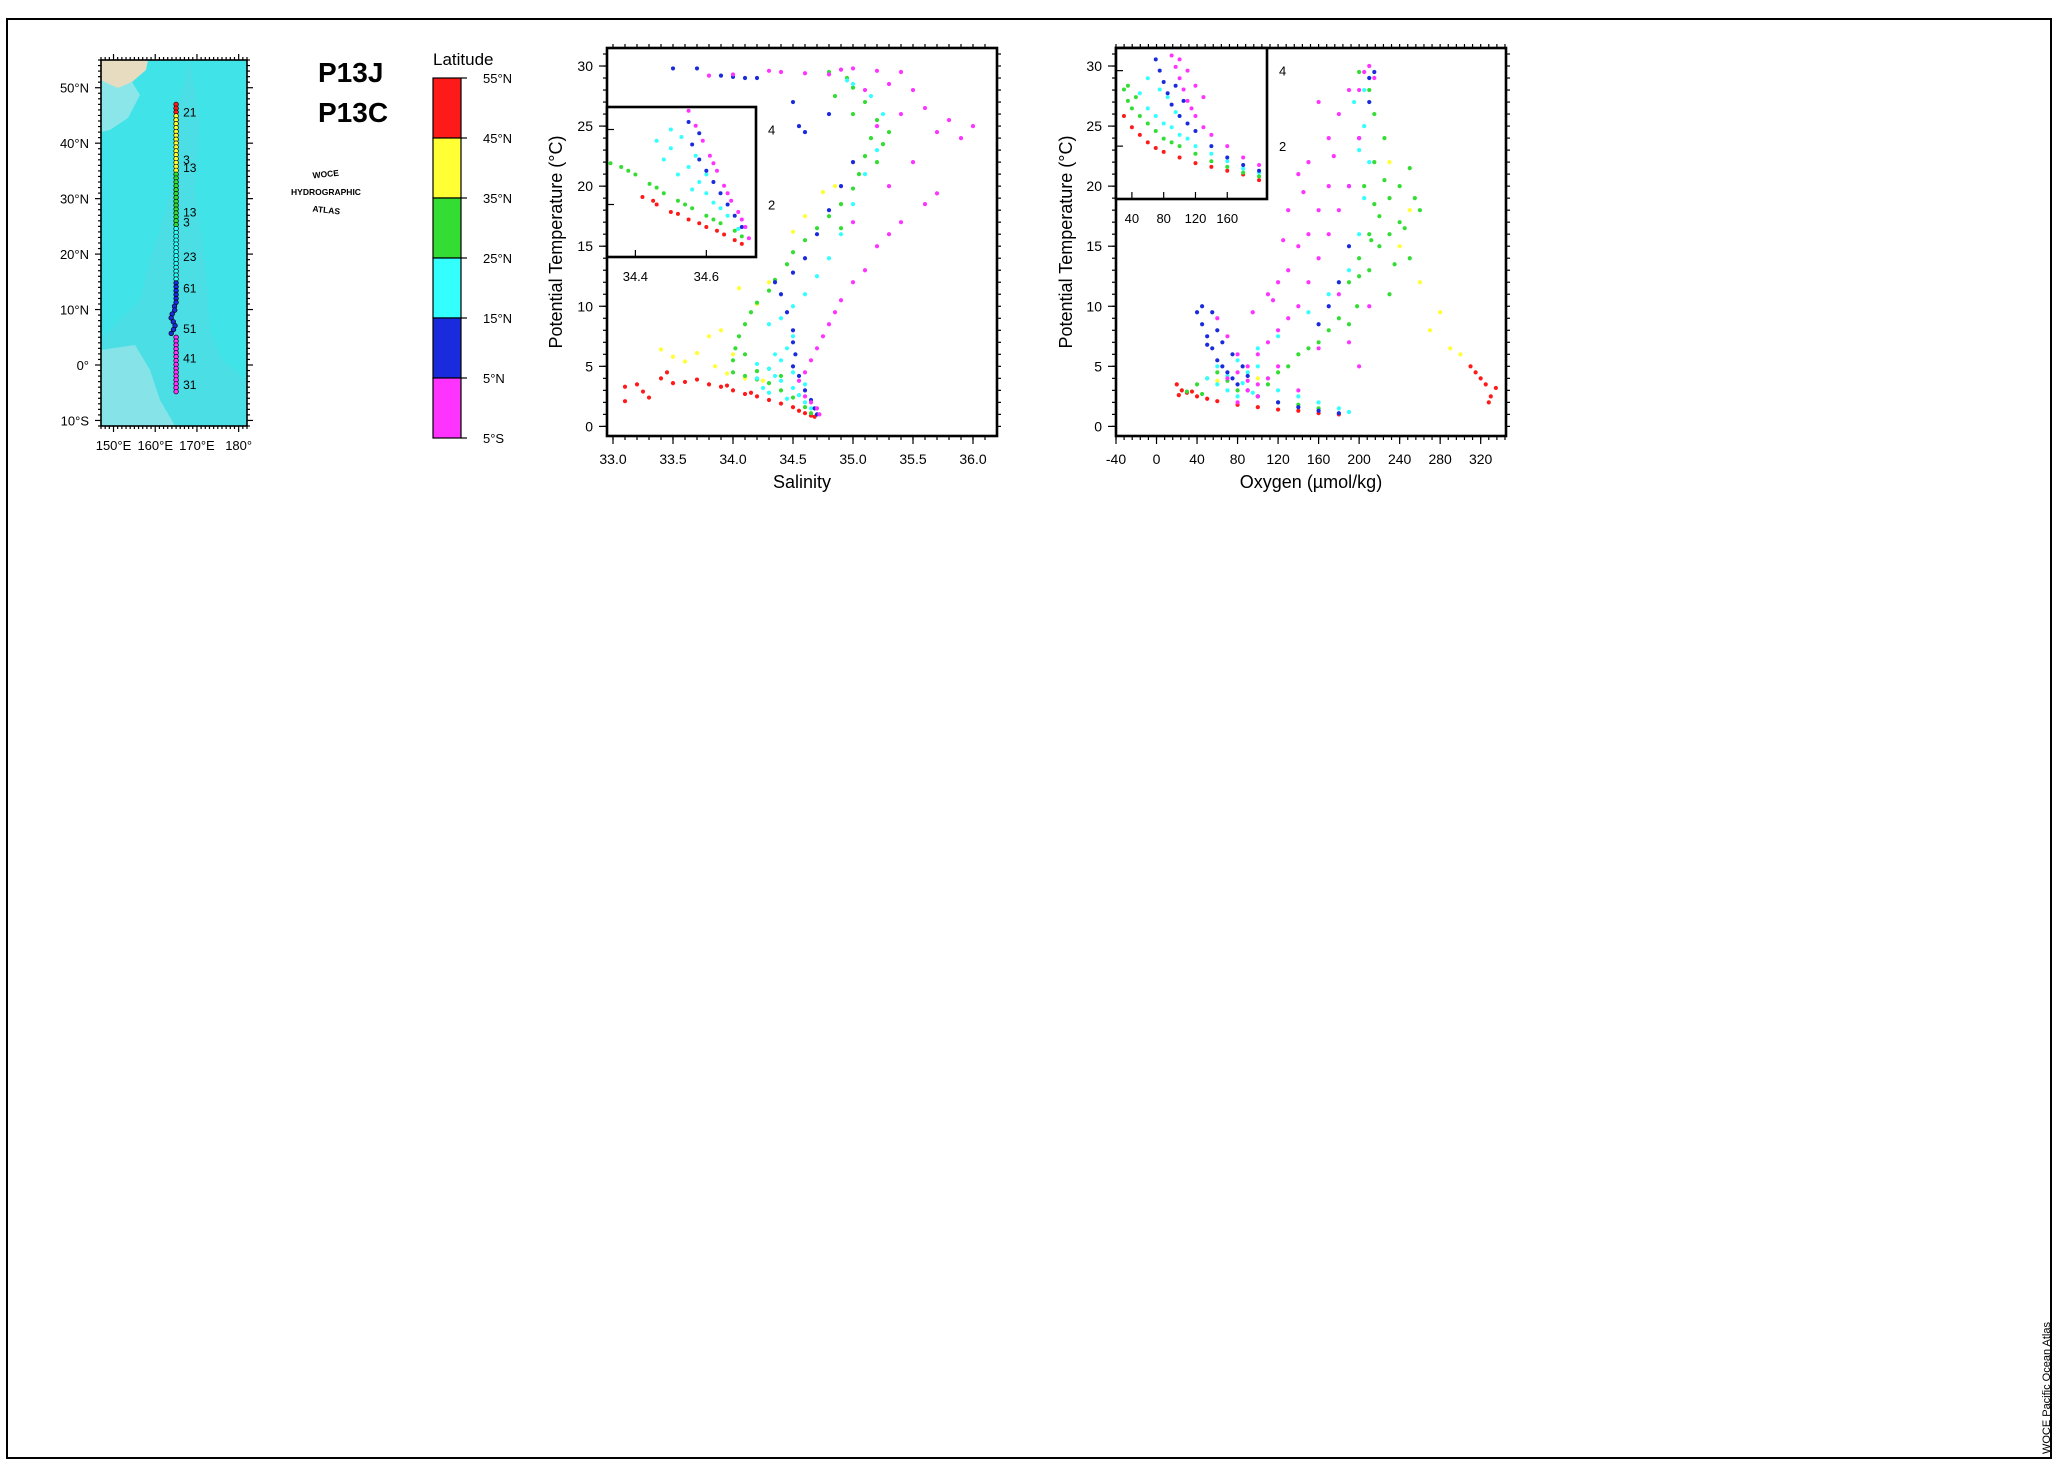 Image resolution: width=2061 pixels, height=1472 pixels. What do you see at coordinates (497, 198) in the screenshot?
I see `legend-label: 35°N` at bounding box center [497, 198].